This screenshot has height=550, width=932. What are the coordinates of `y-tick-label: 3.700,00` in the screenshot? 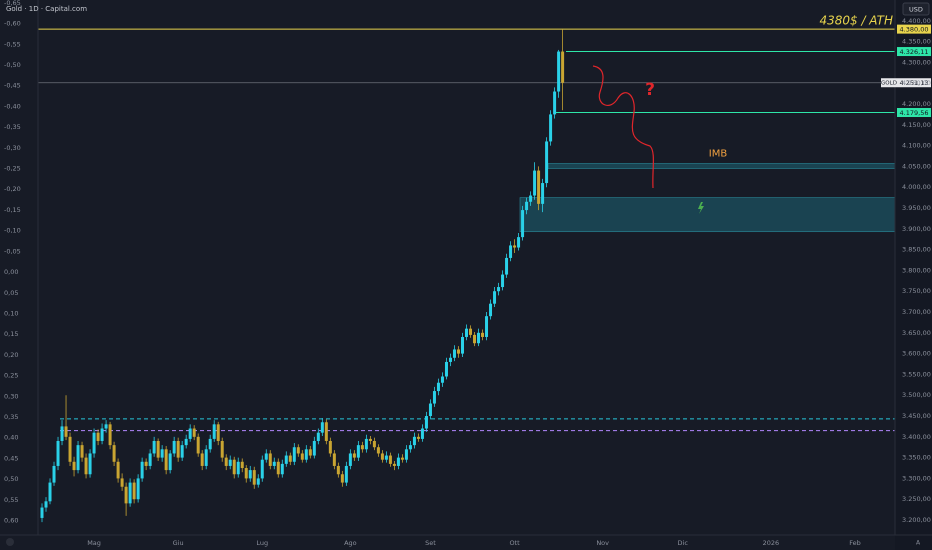 It's located at (916, 312).